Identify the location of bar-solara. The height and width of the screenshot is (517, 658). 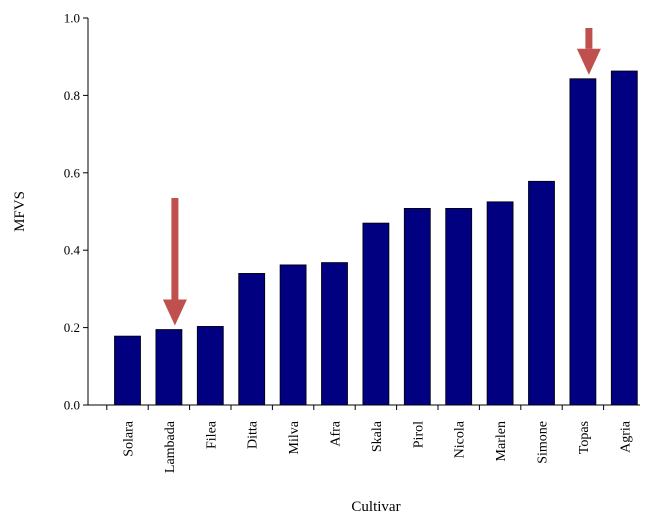
(128, 370).